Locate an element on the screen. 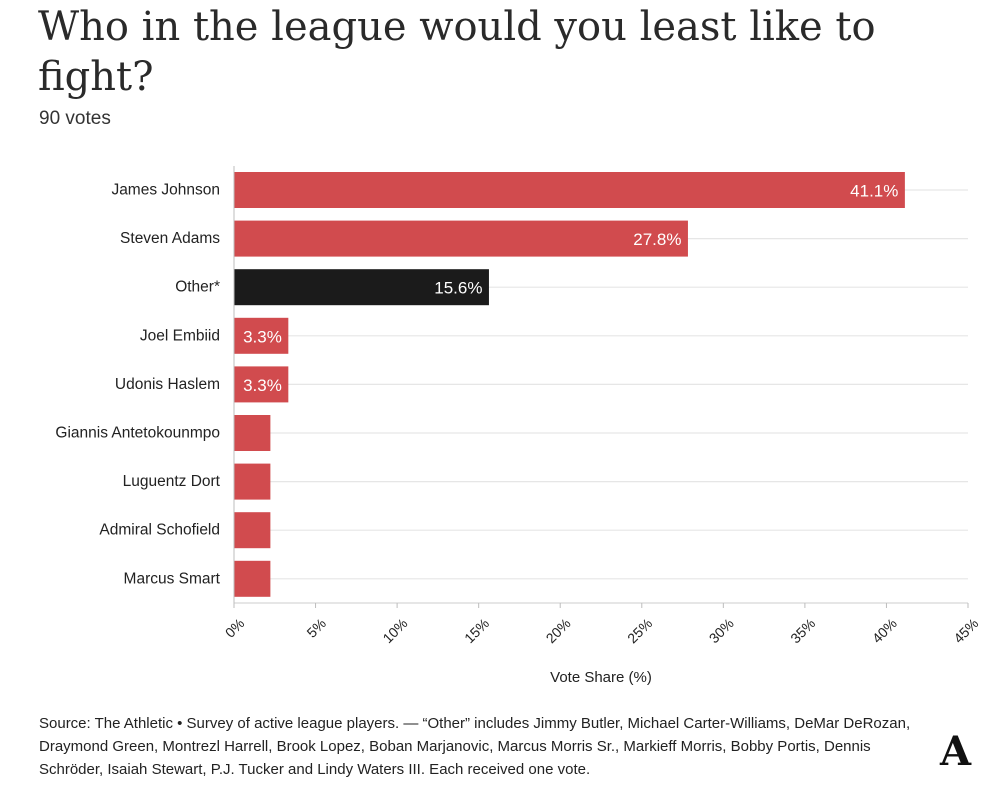 This screenshot has width=994, height=800. x-tick-label: 20% is located at coordinates (558, 630).